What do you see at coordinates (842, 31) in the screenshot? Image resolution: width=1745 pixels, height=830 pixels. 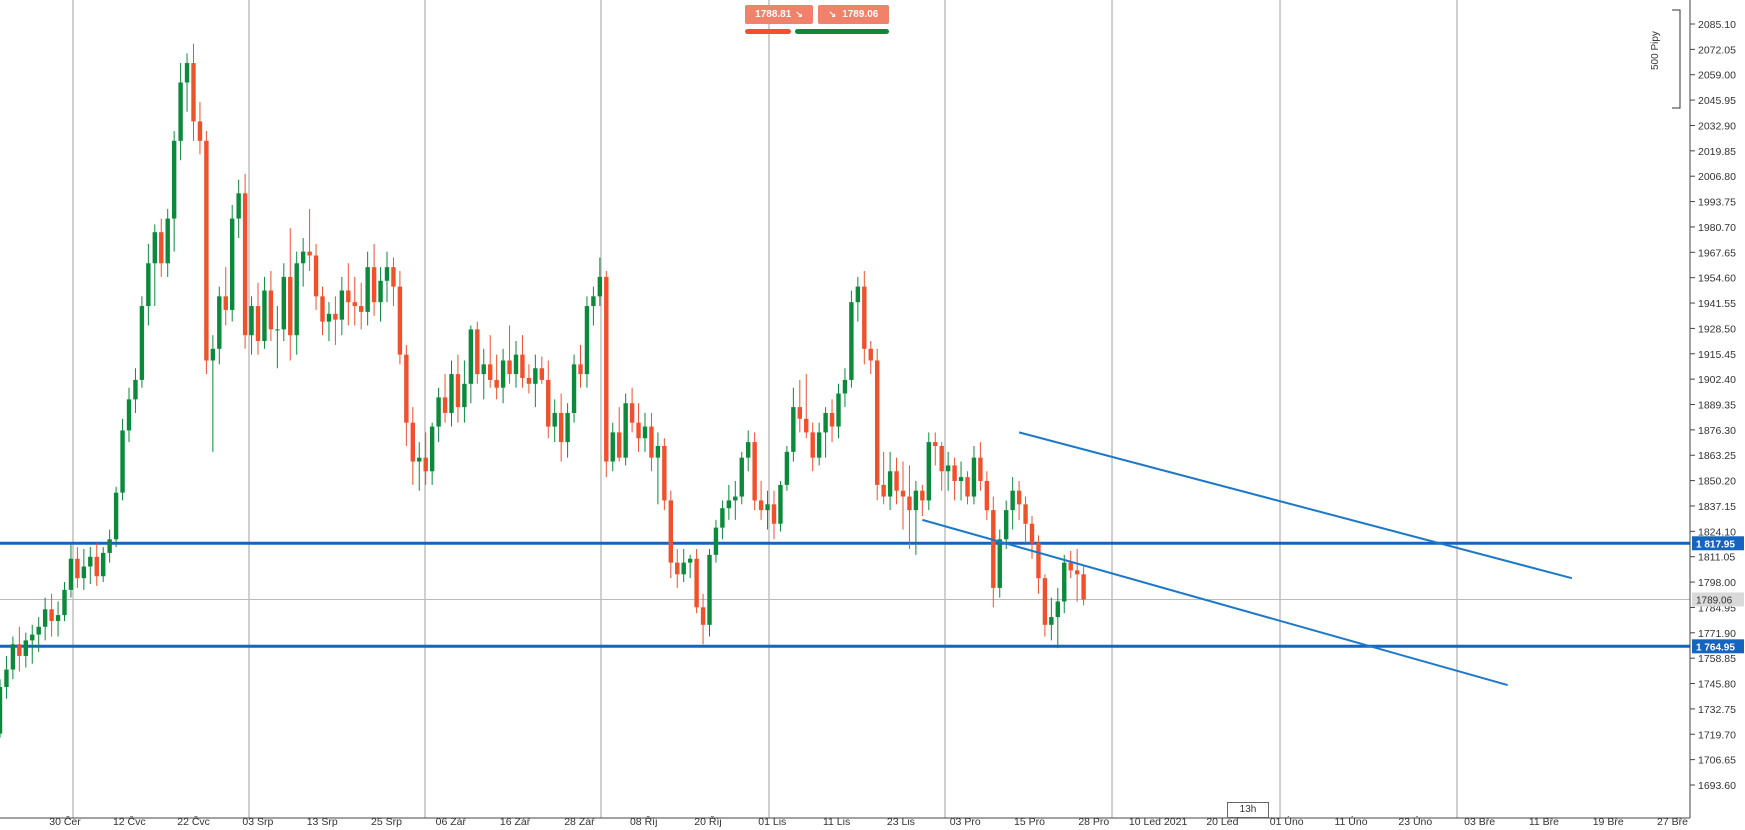 I see `buy-volume-bar` at bounding box center [842, 31].